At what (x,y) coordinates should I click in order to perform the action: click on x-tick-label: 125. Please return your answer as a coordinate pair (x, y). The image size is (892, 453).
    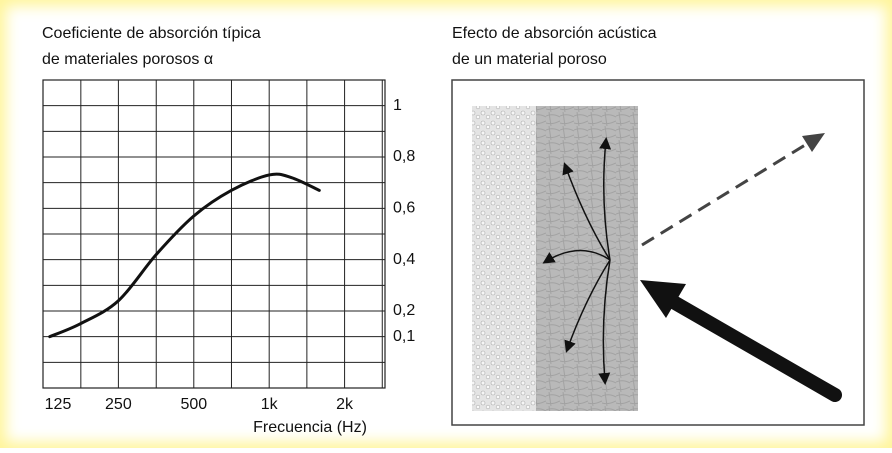
    Looking at the image, I should click on (58, 404).